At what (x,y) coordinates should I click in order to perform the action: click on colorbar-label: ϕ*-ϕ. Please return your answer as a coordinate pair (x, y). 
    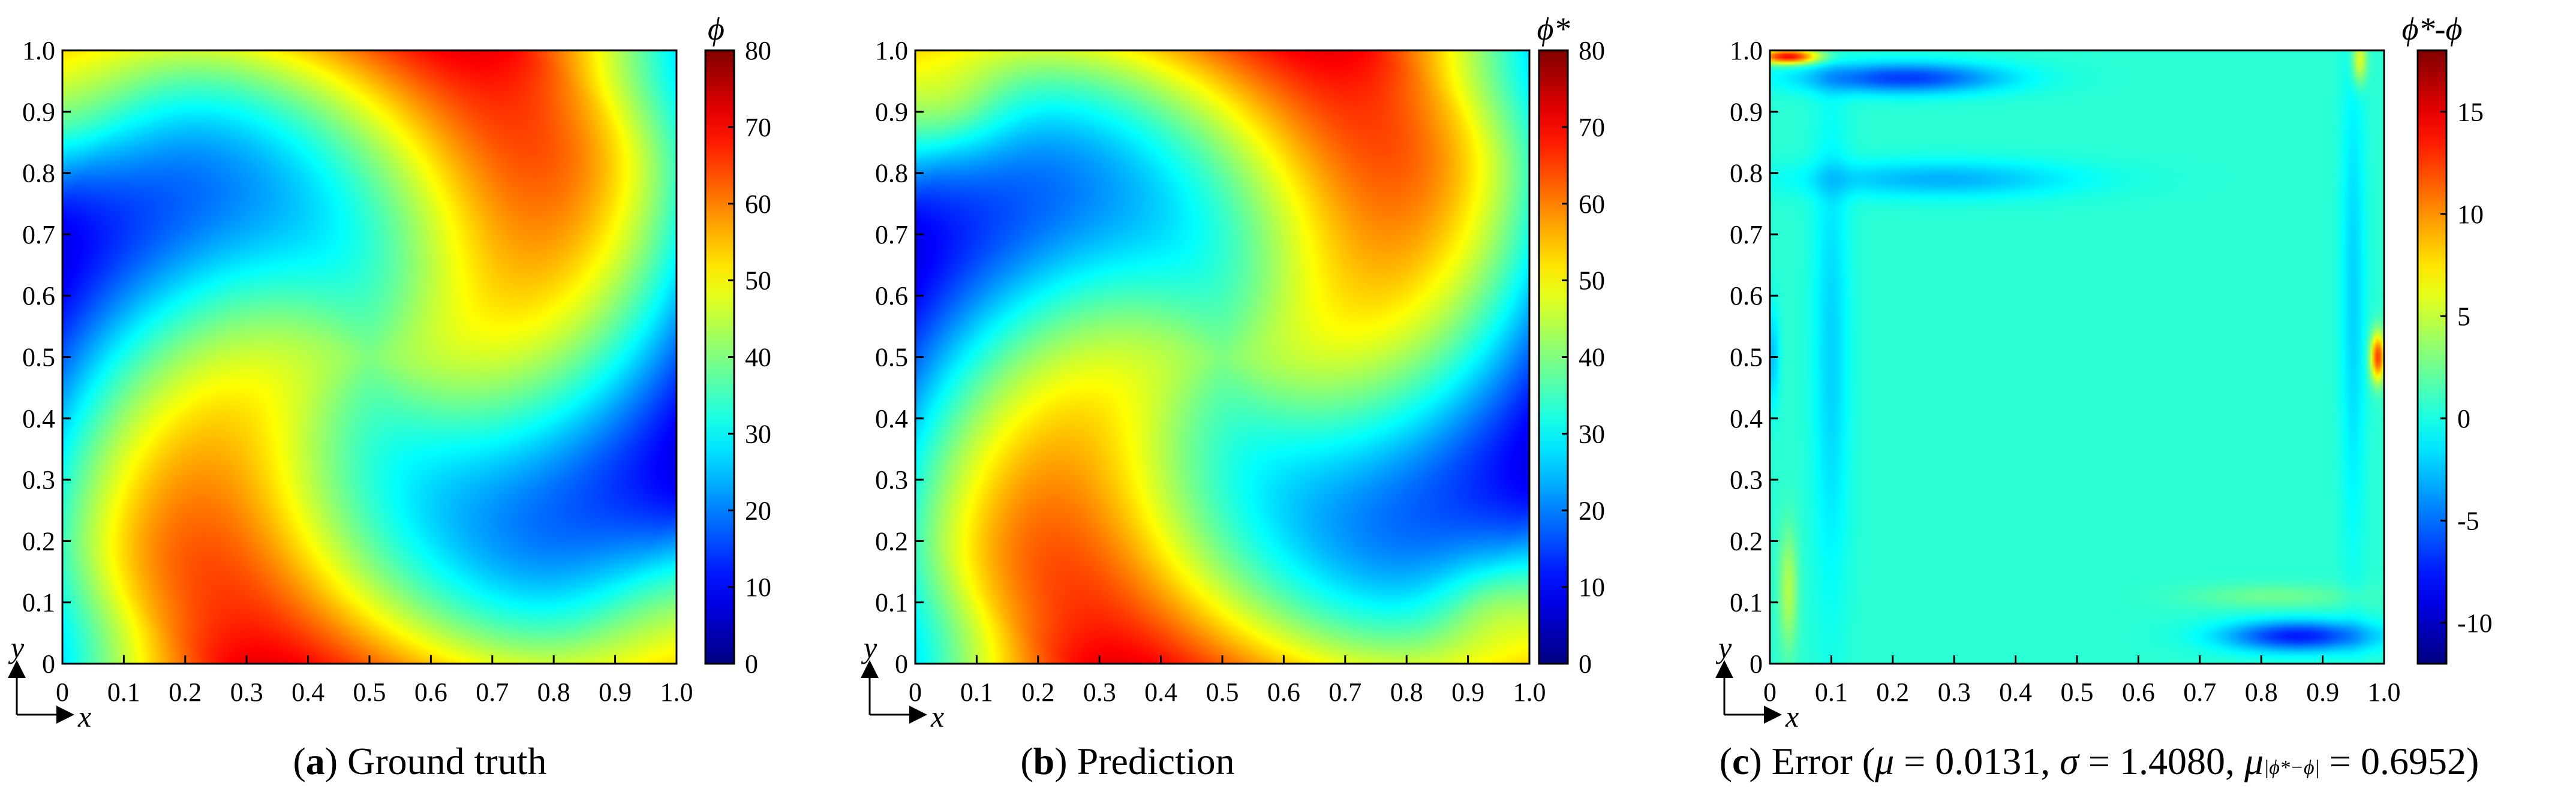
    Looking at the image, I should click on (2433, 29).